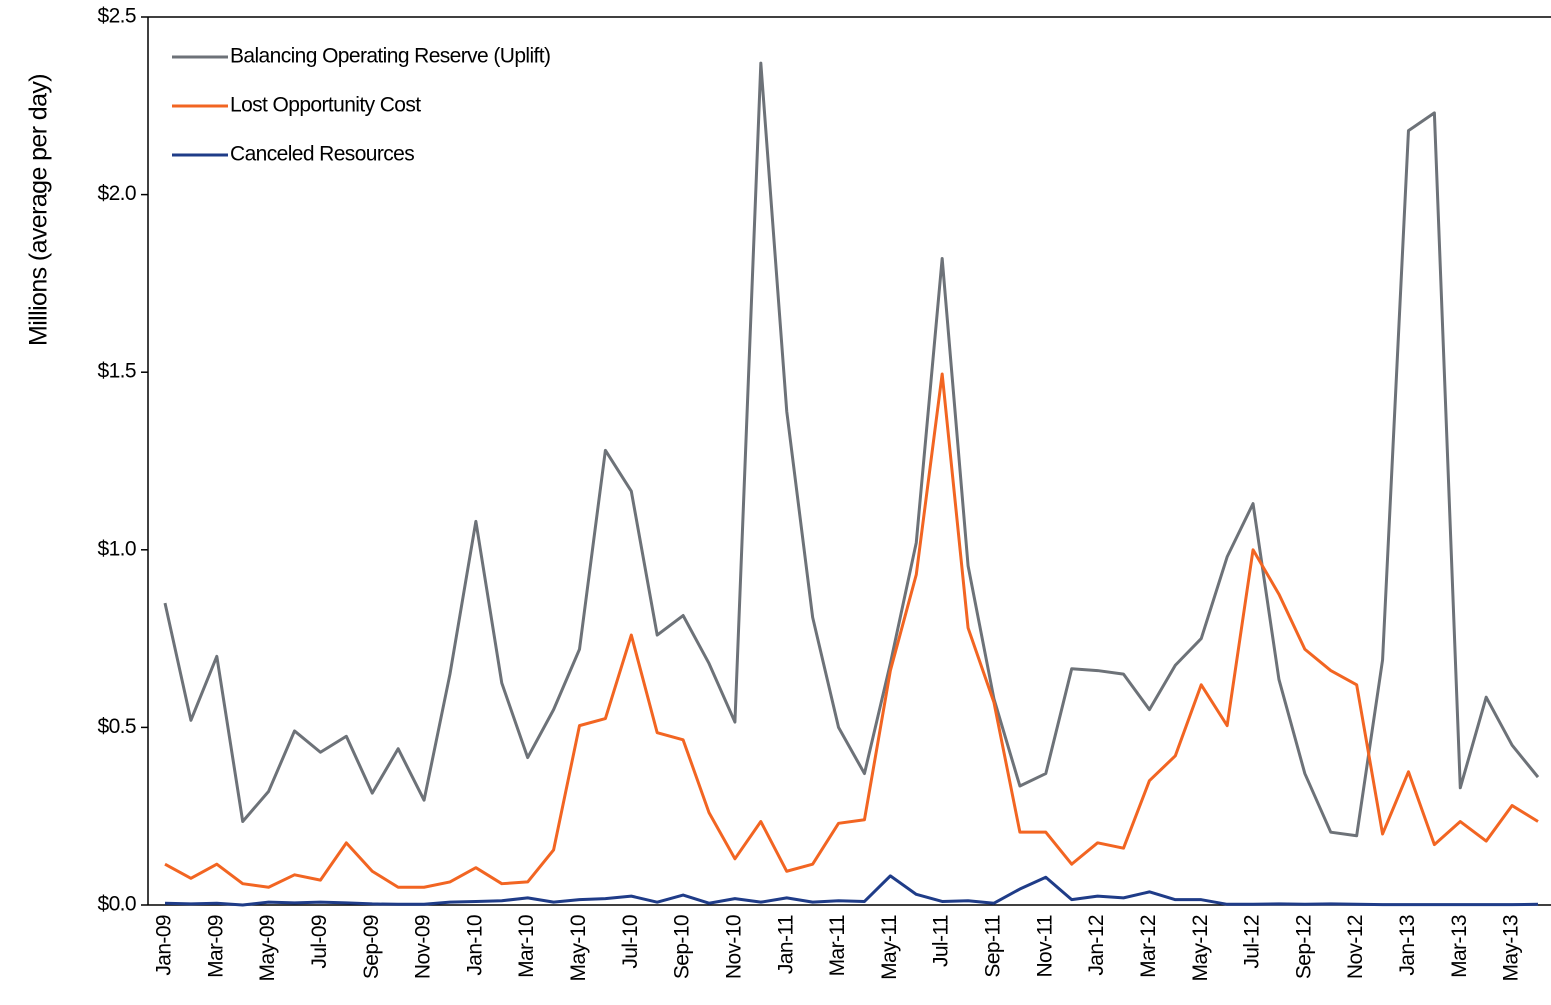 Image resolution: width=1551 pixels, height=1005 pixels. I want to click on x-tick-label: May-11, so click(889, 947).